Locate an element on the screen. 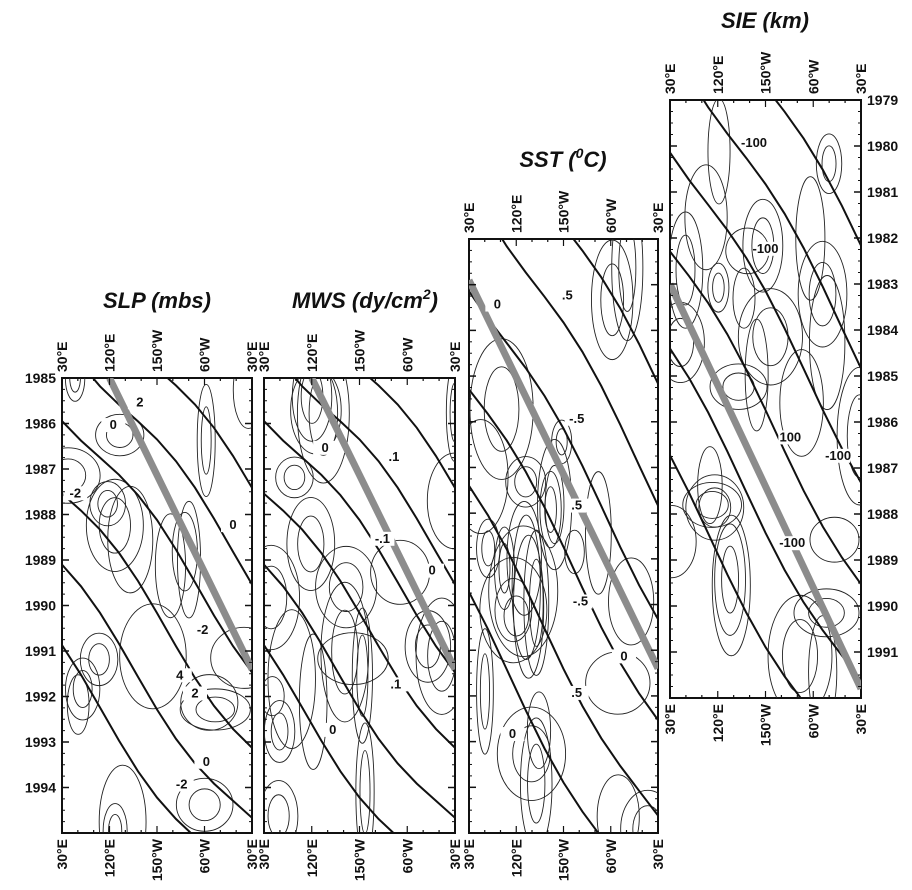 This screenshot has width=912, height=890. year-tick-label: 1981 is located at coordinates (882, 192).